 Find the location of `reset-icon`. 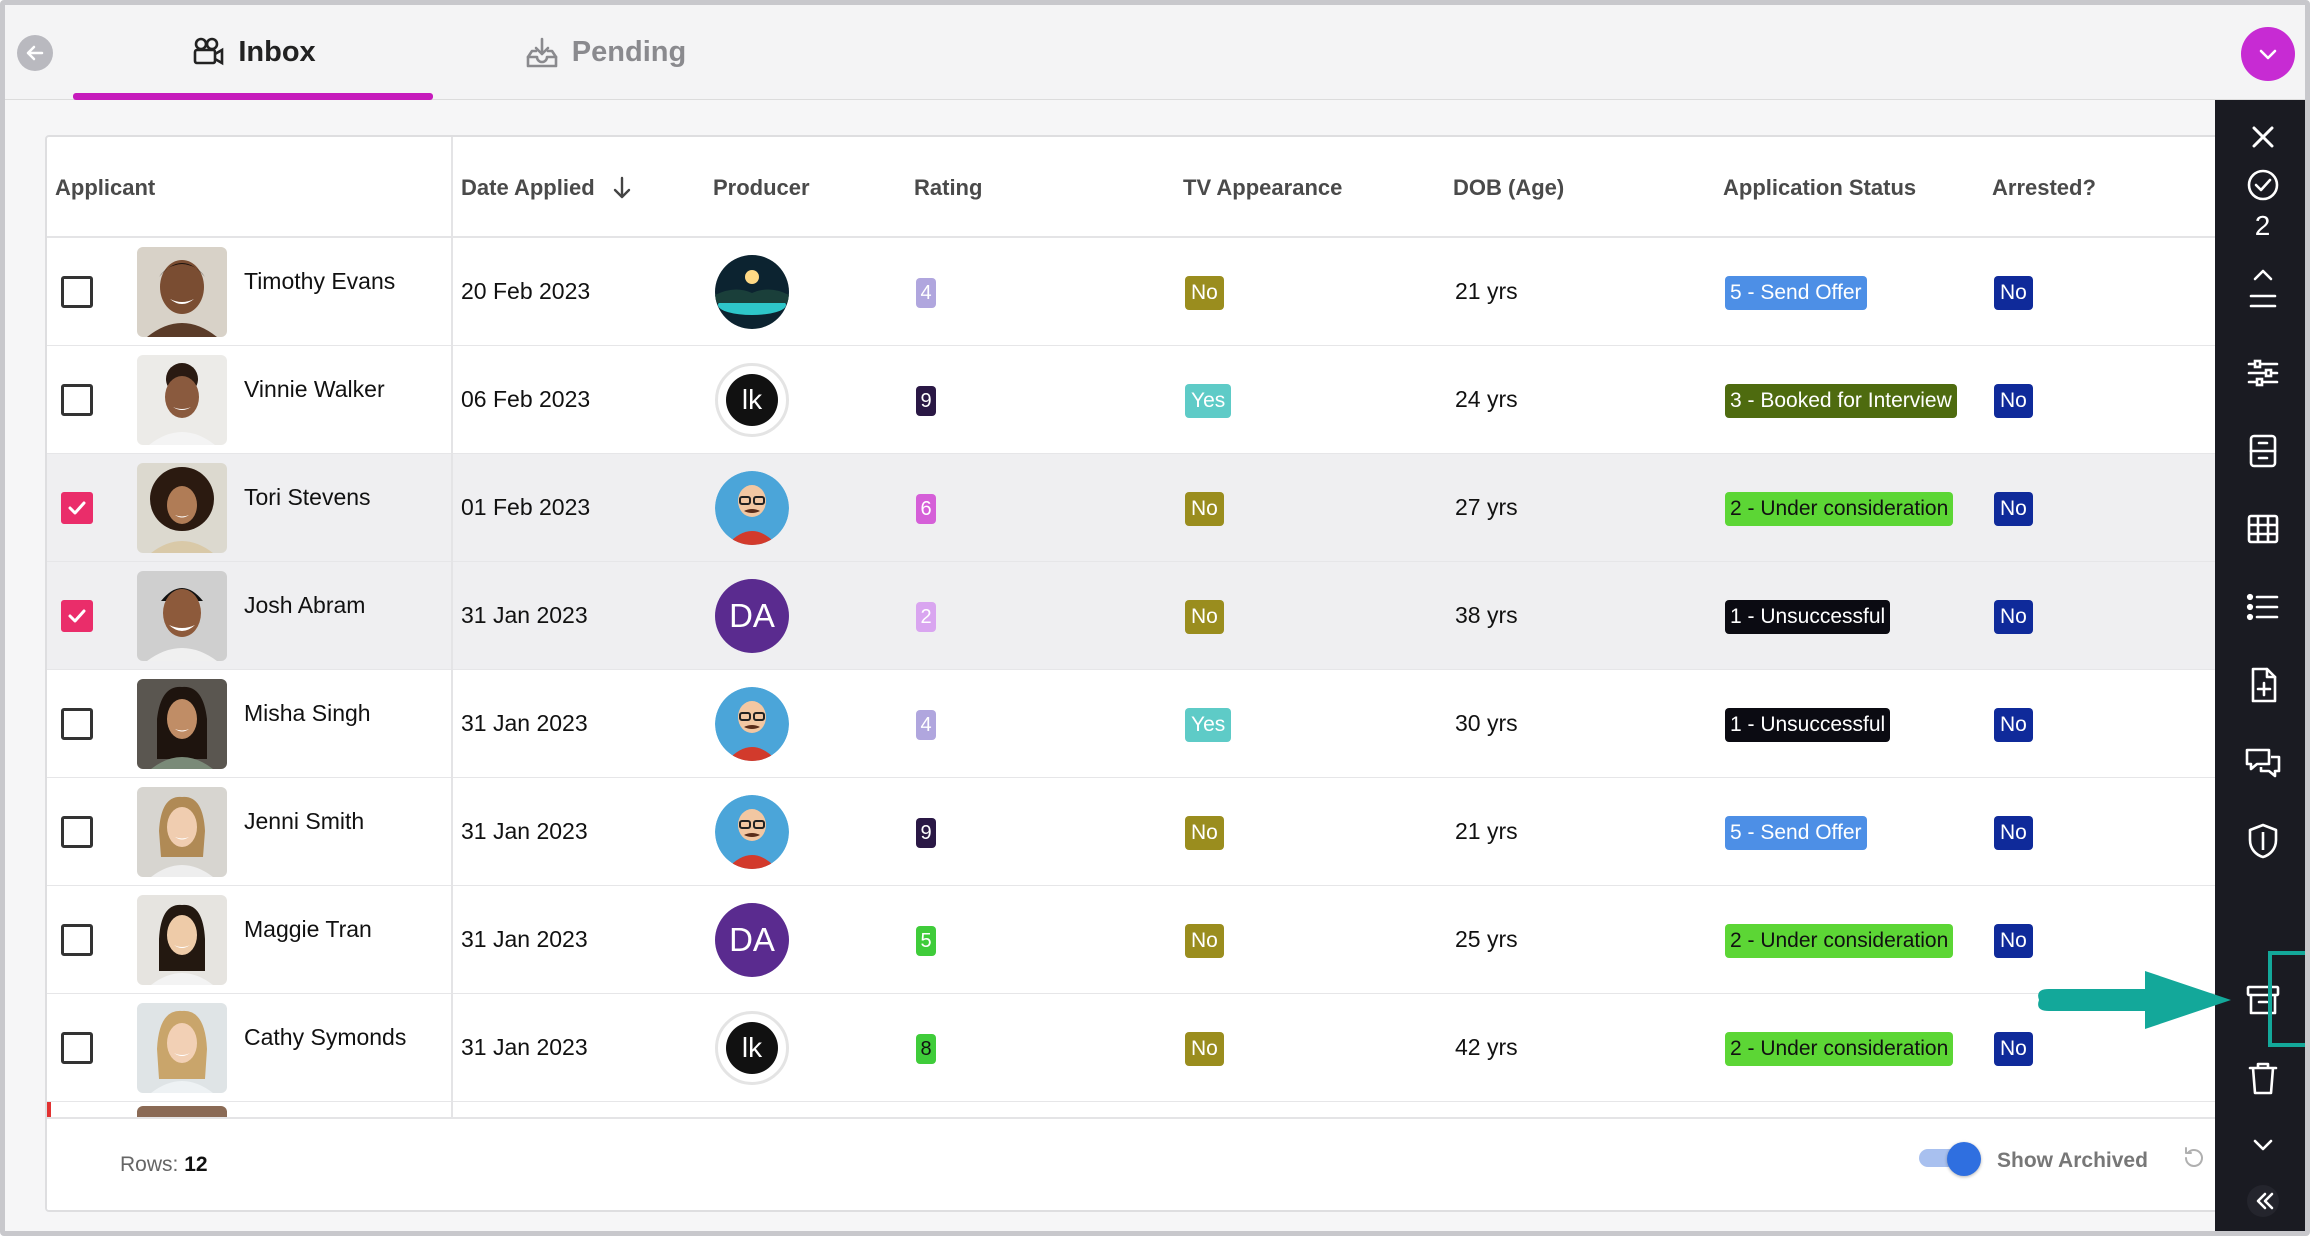

reset-icon is located at coordinates (2194, 1158).